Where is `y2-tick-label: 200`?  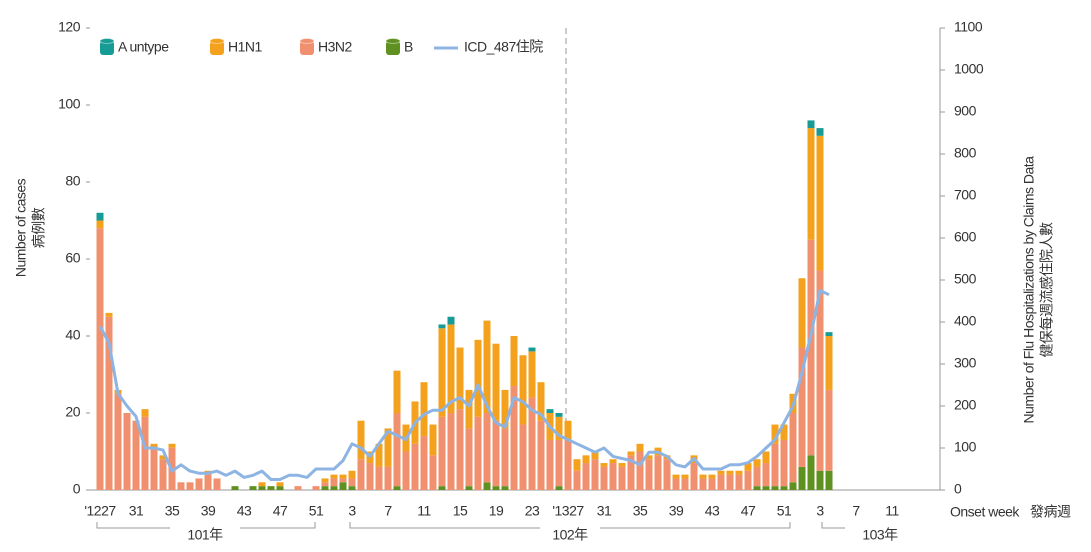 y2-tick-label: 200 is located at coordinates (965, 405).